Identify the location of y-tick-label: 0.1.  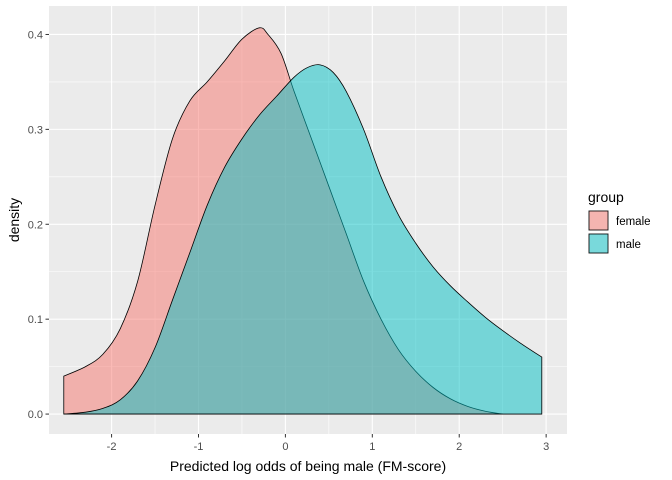
(35, 320).